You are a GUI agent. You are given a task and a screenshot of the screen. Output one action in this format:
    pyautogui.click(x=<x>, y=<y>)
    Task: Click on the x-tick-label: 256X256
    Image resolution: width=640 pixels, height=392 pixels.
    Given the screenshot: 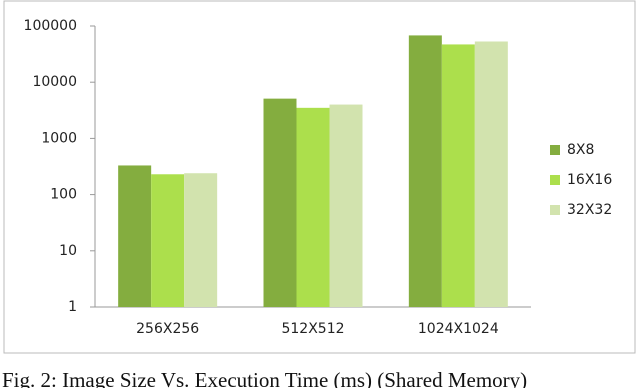 What is the action you would take?
    pyautogui.click(x=167, y=329)
    